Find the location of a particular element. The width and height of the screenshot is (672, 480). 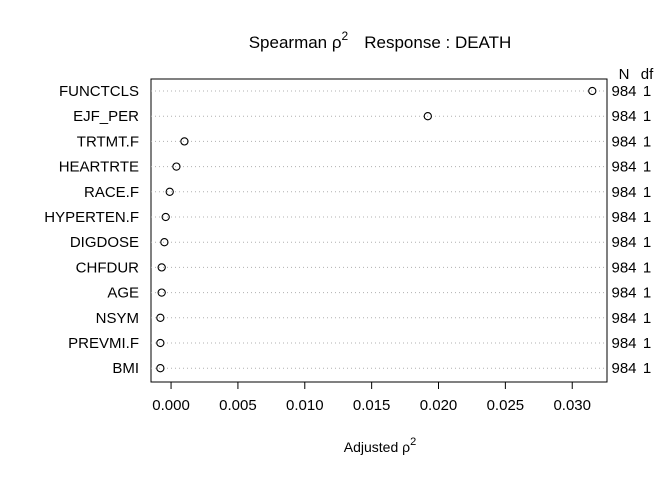

df-column-header: df is located at coordinates (647, 74).